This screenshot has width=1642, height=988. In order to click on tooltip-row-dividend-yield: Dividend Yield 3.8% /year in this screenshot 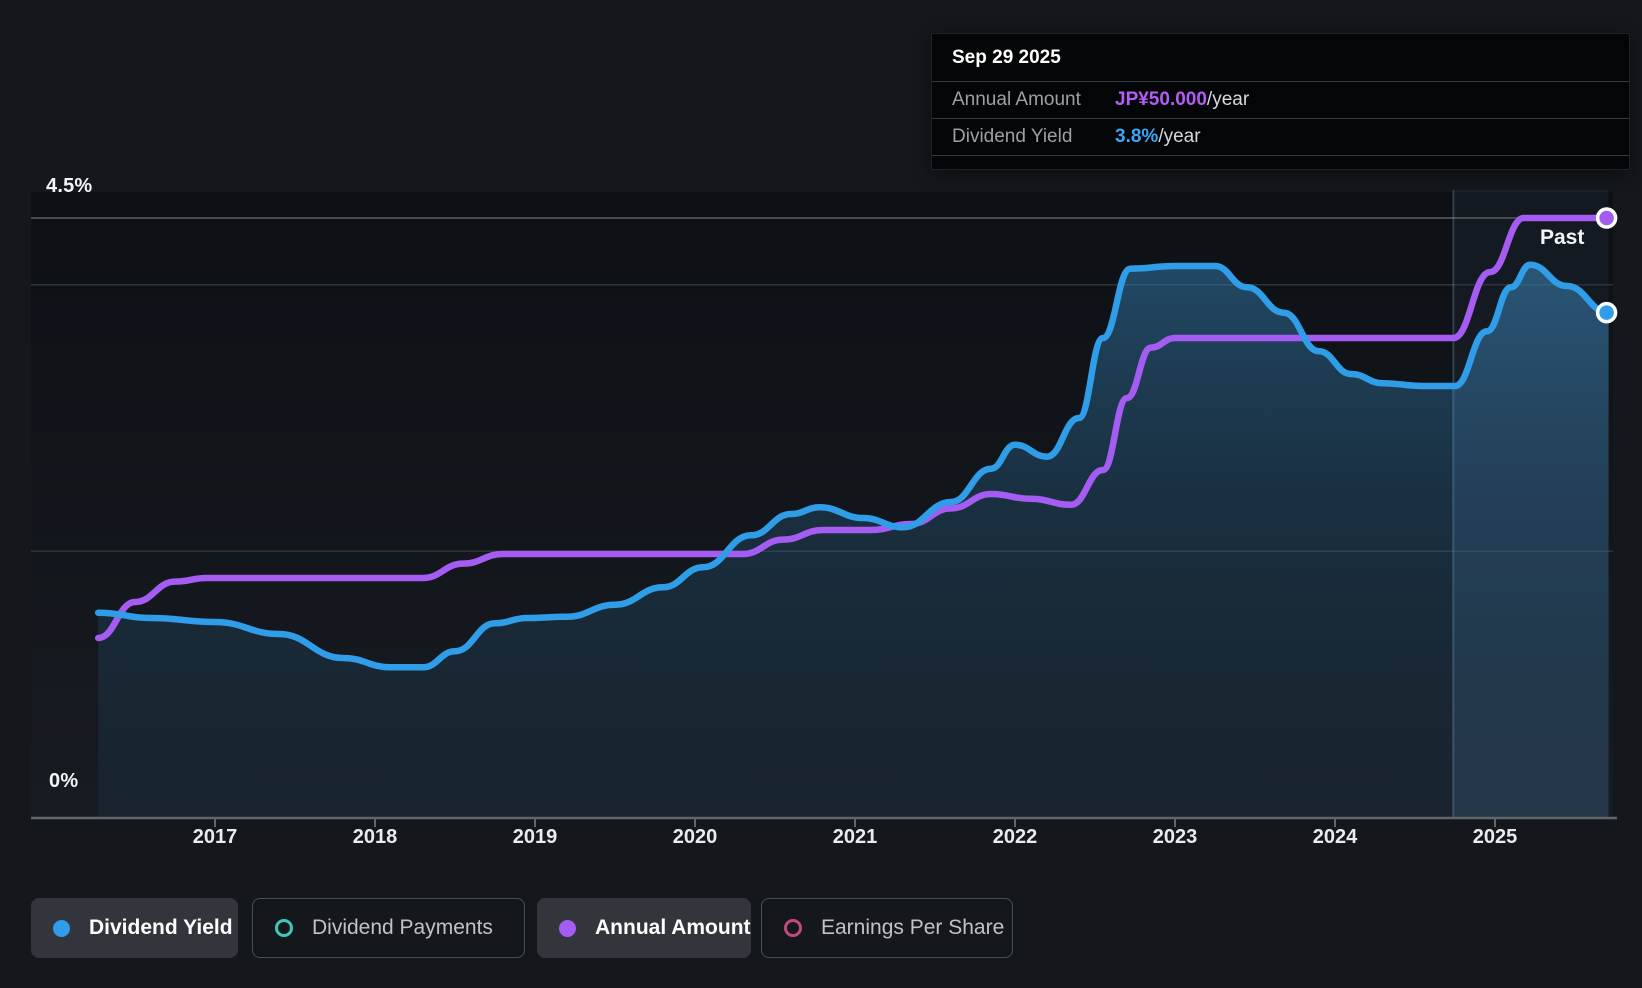, I will do `click(1280, 137)`.